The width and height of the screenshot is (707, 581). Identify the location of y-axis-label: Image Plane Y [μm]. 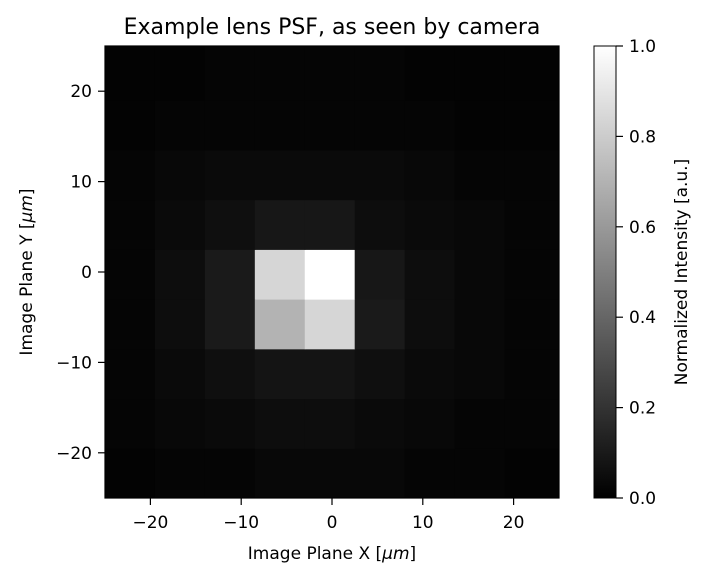
(27, 271).